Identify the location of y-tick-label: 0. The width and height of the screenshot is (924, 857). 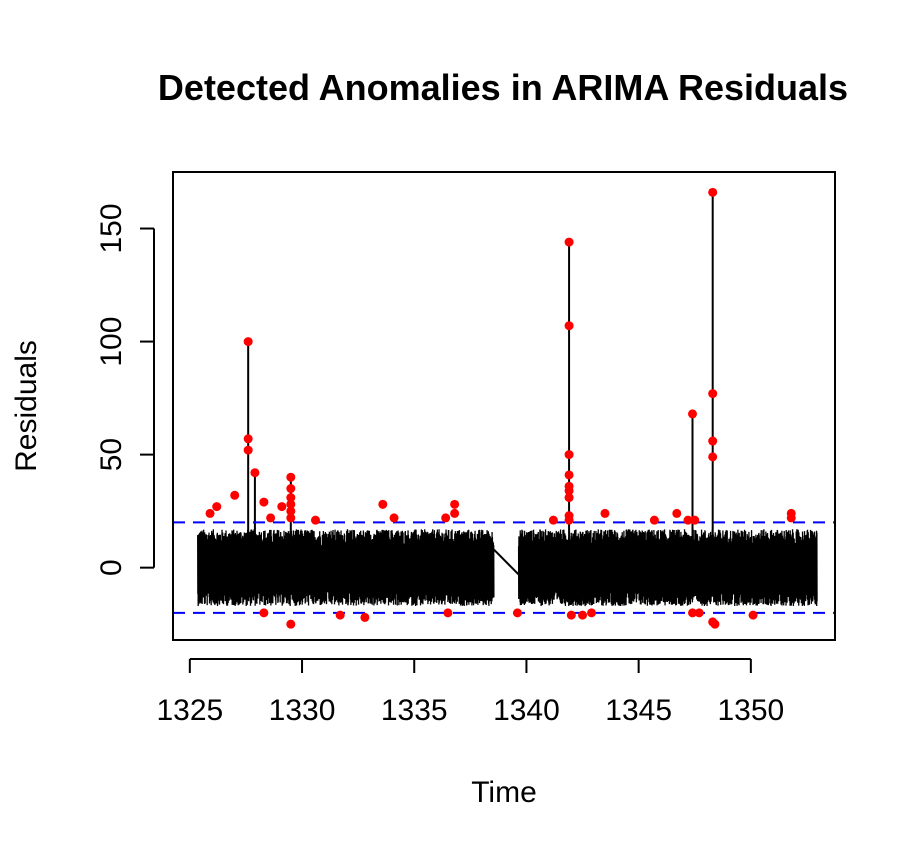
(111, 567).